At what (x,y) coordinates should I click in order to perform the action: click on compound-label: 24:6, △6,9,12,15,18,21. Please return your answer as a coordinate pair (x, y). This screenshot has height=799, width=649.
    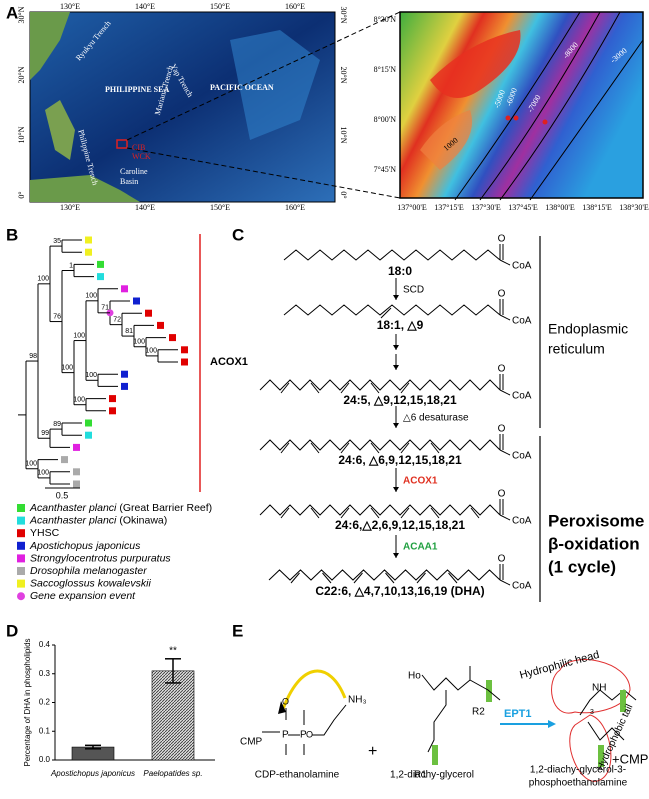
    Looking at the image, I should click on (400, 460).